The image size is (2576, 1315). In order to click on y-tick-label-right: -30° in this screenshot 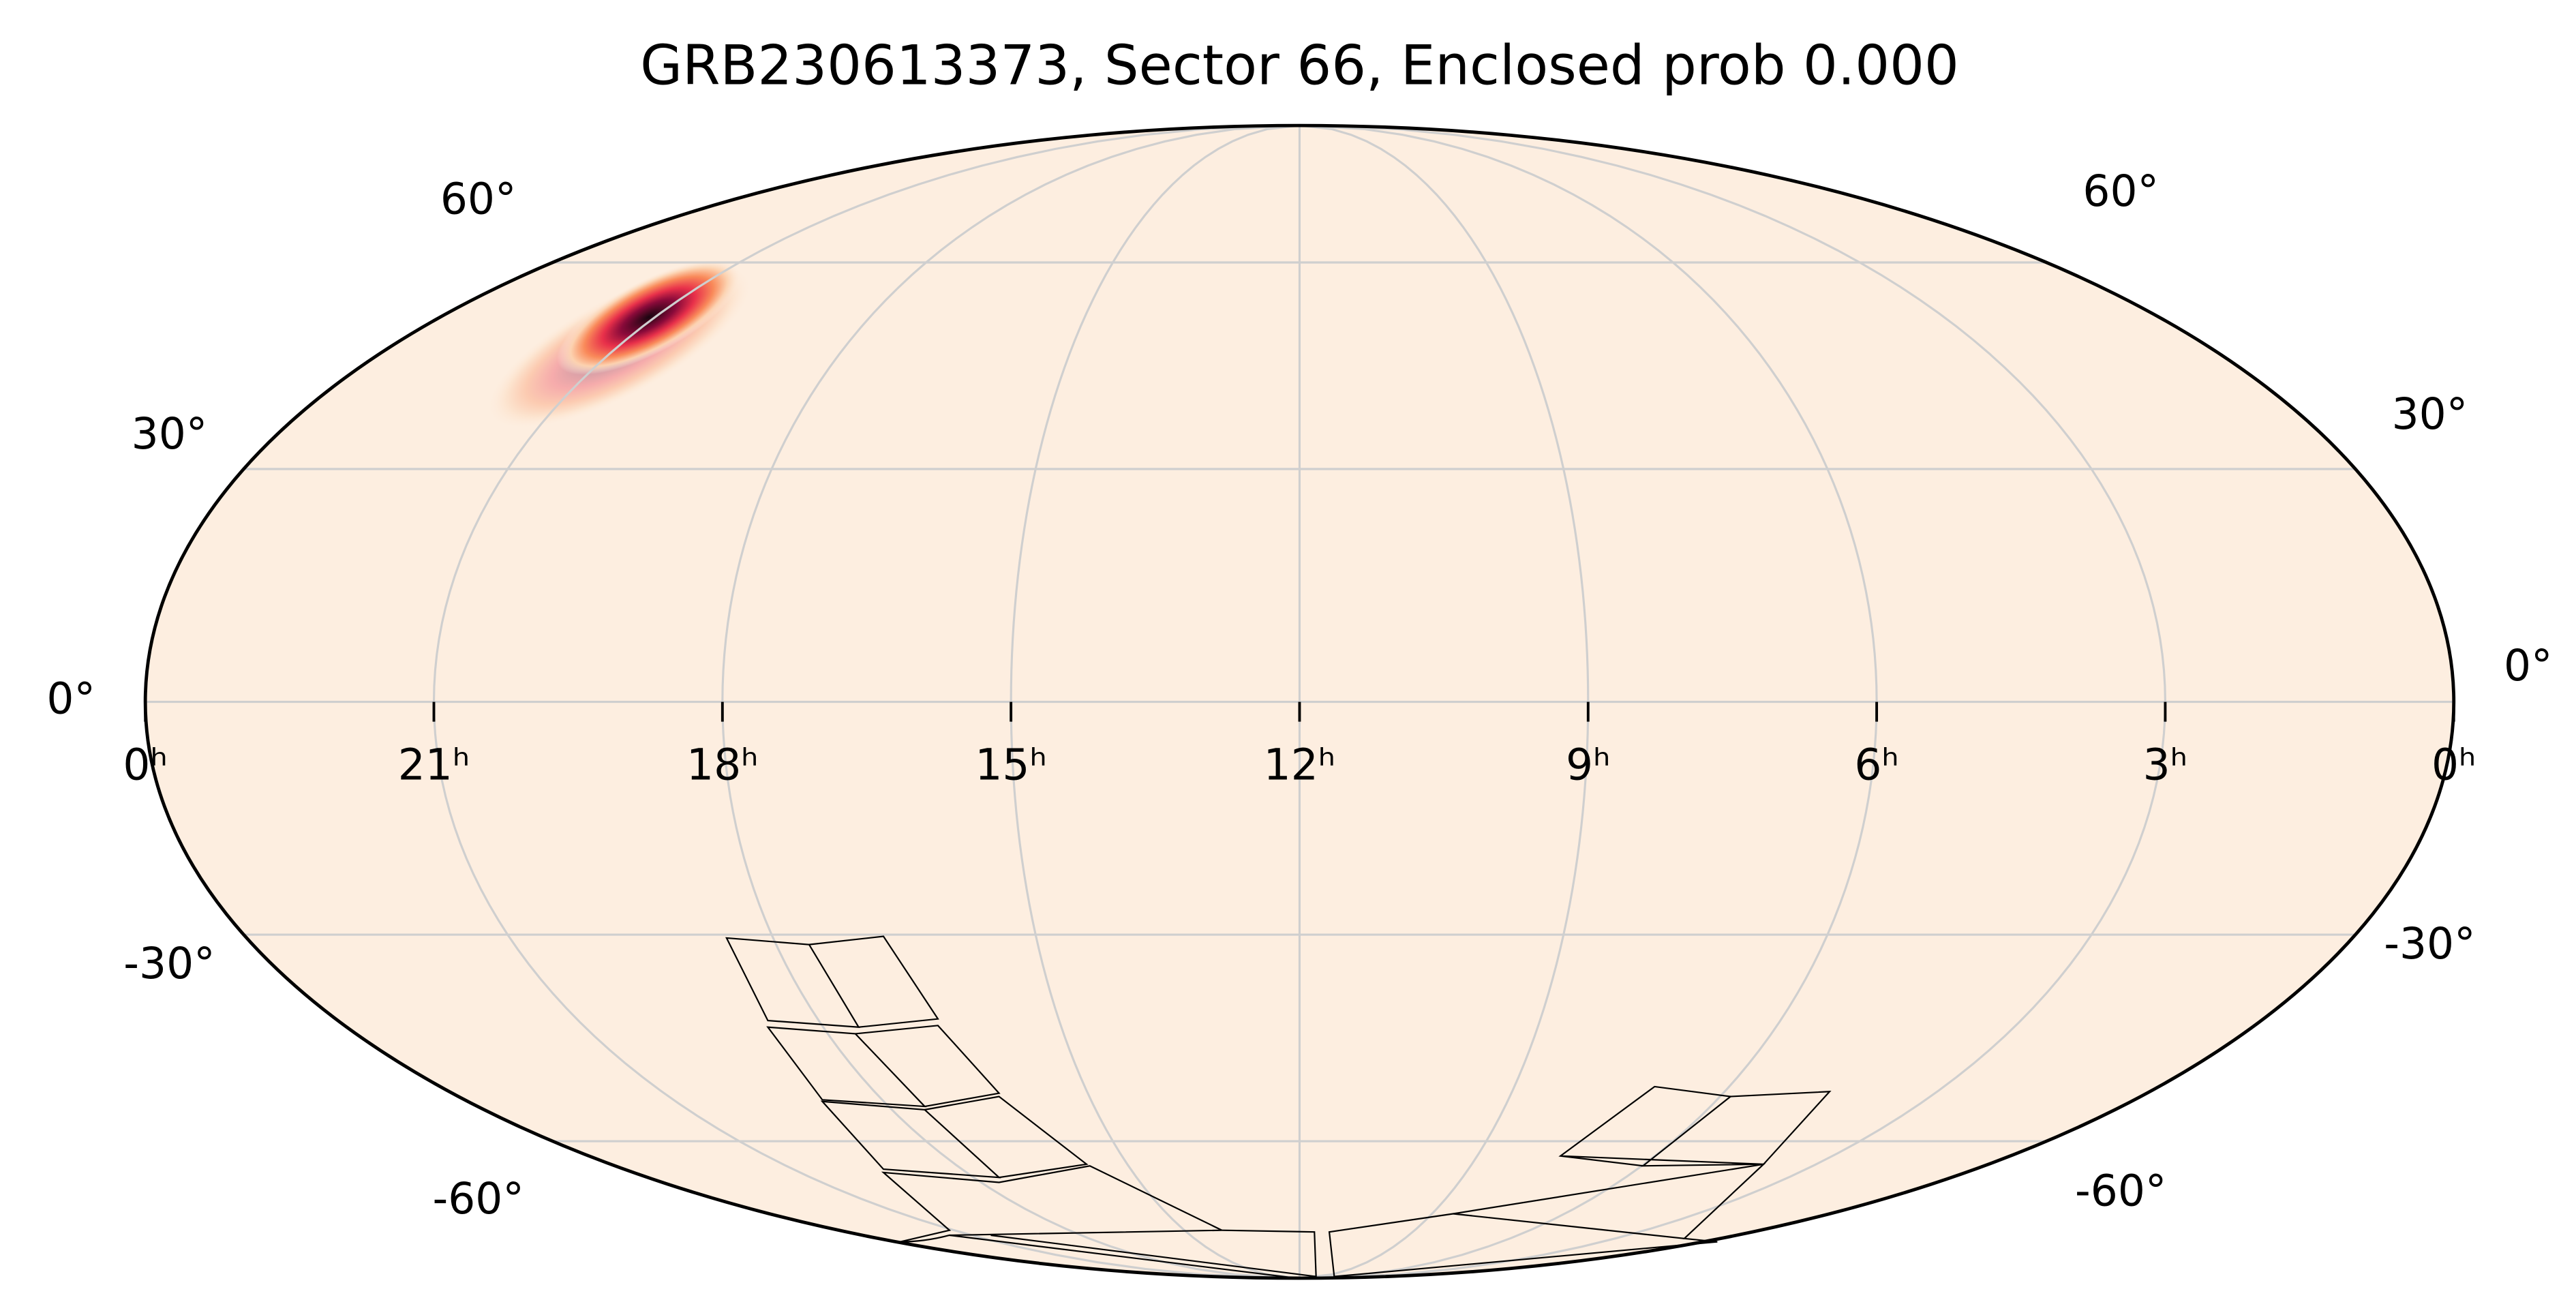, I will do `click(2429, 944)`.